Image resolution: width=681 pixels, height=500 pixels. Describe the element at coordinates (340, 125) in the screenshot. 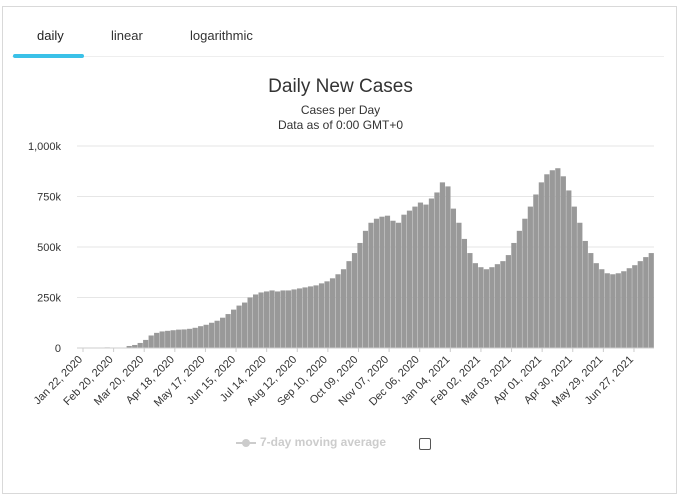

I see `chart-data-date: Data as of 0:00 GMT+0` at that location.